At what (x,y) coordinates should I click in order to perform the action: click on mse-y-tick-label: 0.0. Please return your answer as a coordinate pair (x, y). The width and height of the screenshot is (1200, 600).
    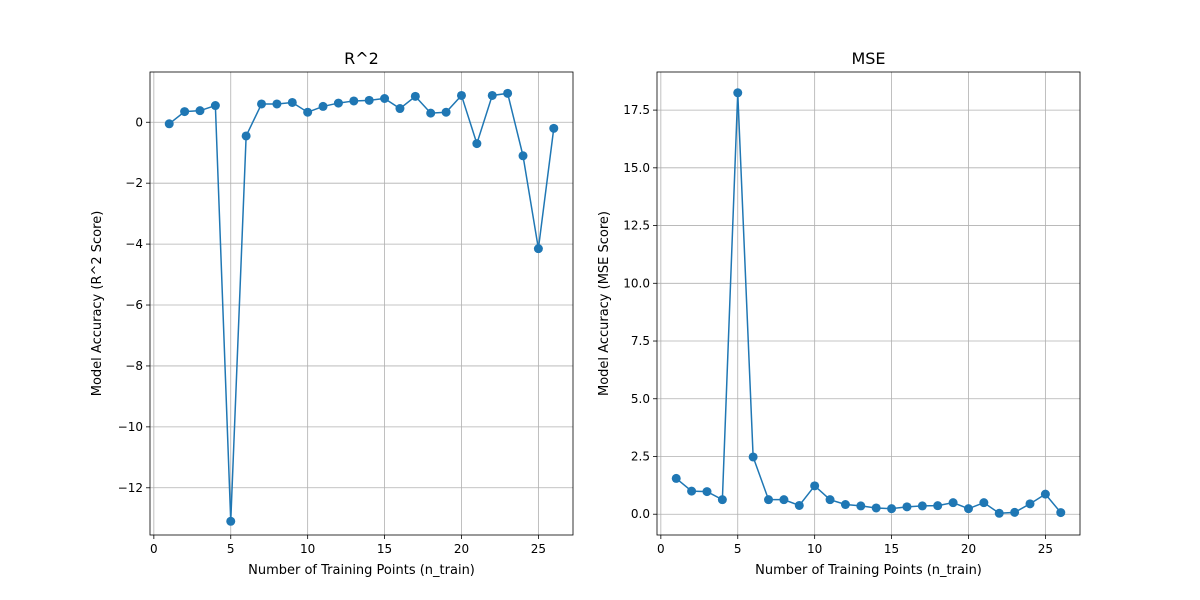
    Looking at the image, I should click on (640, 514).